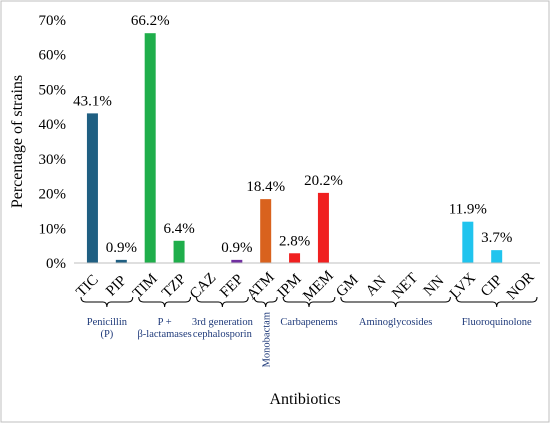  I want to click on bar-tim, so click(150, 148).